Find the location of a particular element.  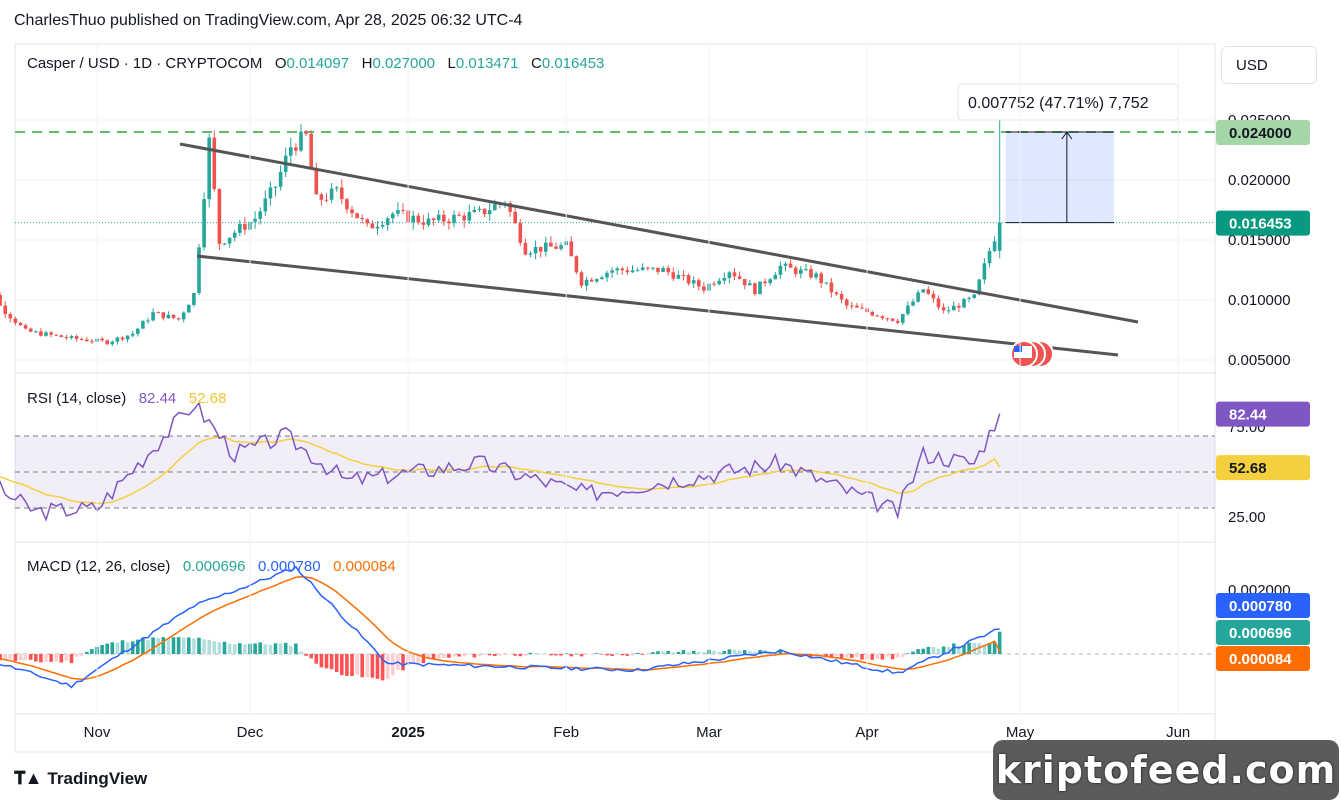

open-value: 0.014097 is located at coordinates (318, 63).